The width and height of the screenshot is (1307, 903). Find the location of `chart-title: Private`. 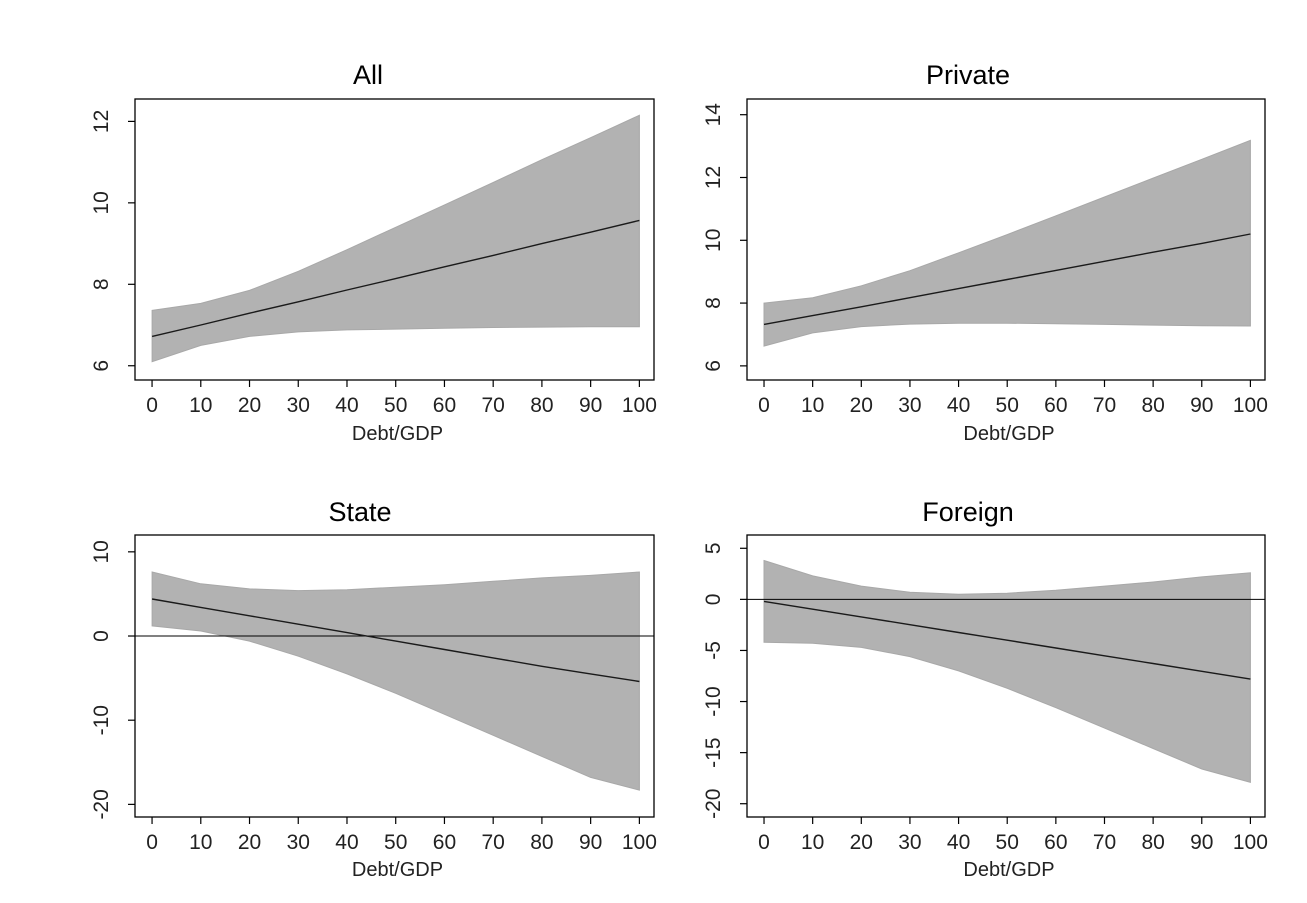

chart-title: Private is located at coordinates (968, 75).